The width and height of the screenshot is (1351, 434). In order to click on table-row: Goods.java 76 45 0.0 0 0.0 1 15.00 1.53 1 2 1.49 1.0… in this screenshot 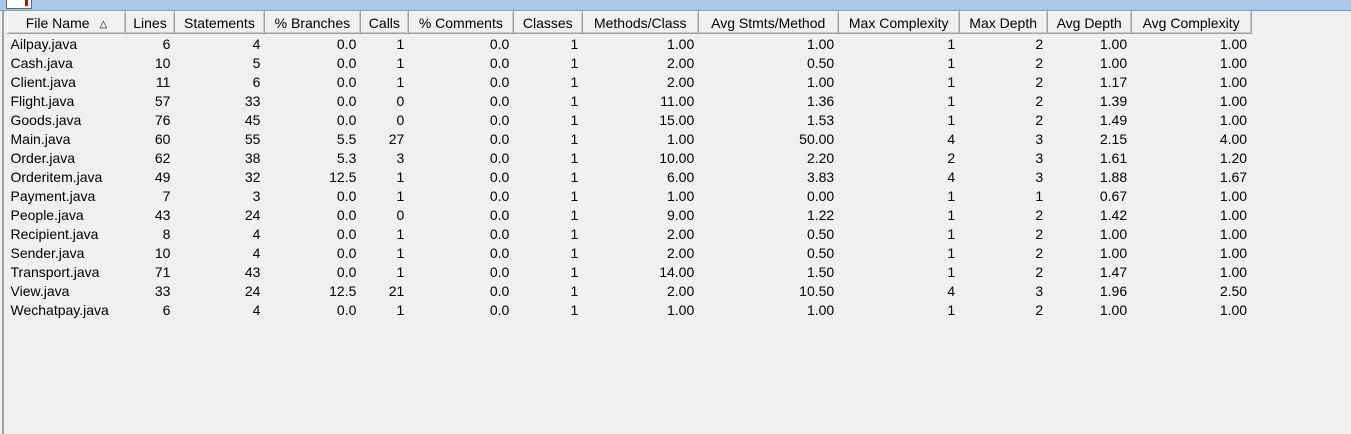, I will do `click(679, 119)`.